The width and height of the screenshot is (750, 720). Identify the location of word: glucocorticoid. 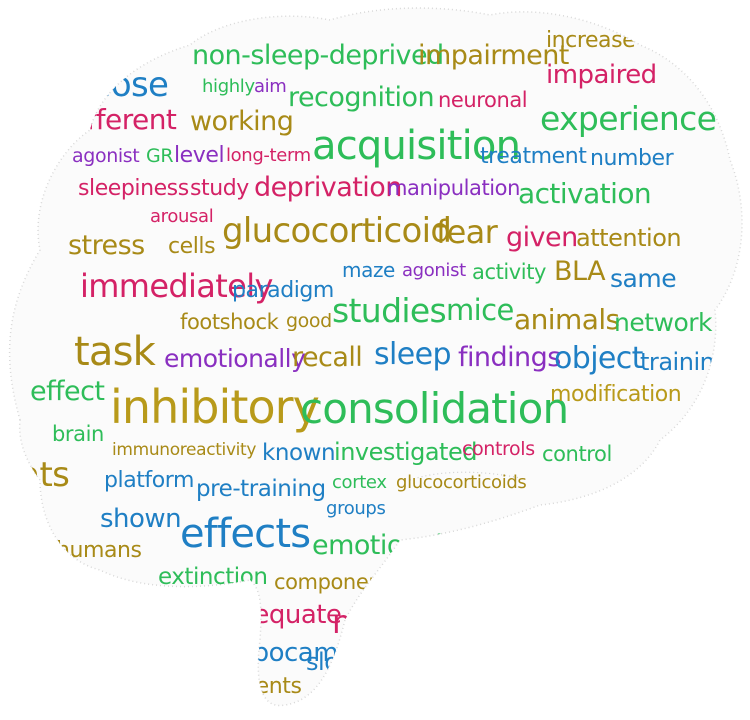
(337, 231).